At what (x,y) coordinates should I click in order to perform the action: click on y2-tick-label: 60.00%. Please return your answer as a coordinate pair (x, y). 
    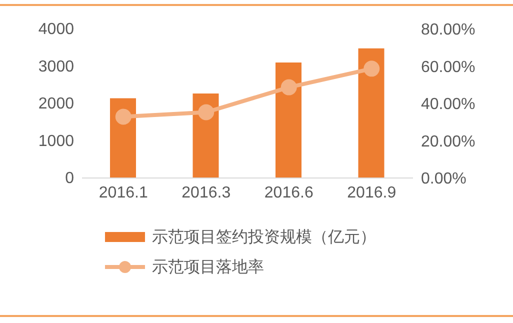
    Looking at the image, I should click on (448, 67).